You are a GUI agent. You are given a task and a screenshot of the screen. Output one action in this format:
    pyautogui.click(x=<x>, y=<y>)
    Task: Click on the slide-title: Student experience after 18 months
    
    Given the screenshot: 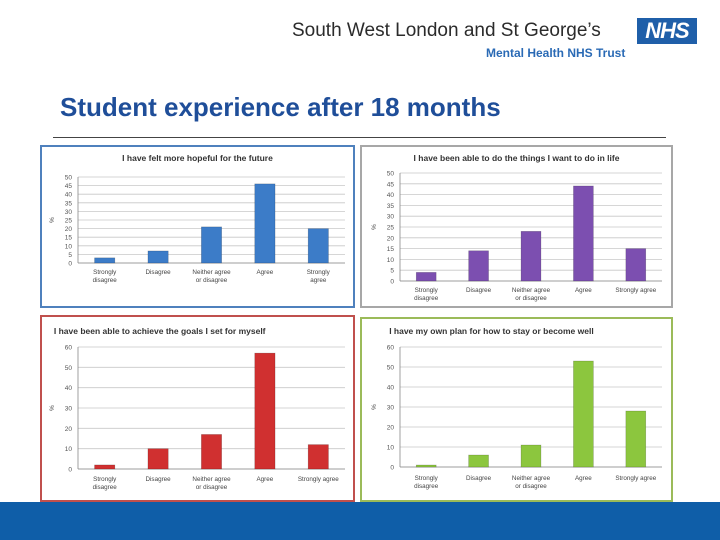 What is the action you would take?
    pyautogui.click(x=280, y=107)
    